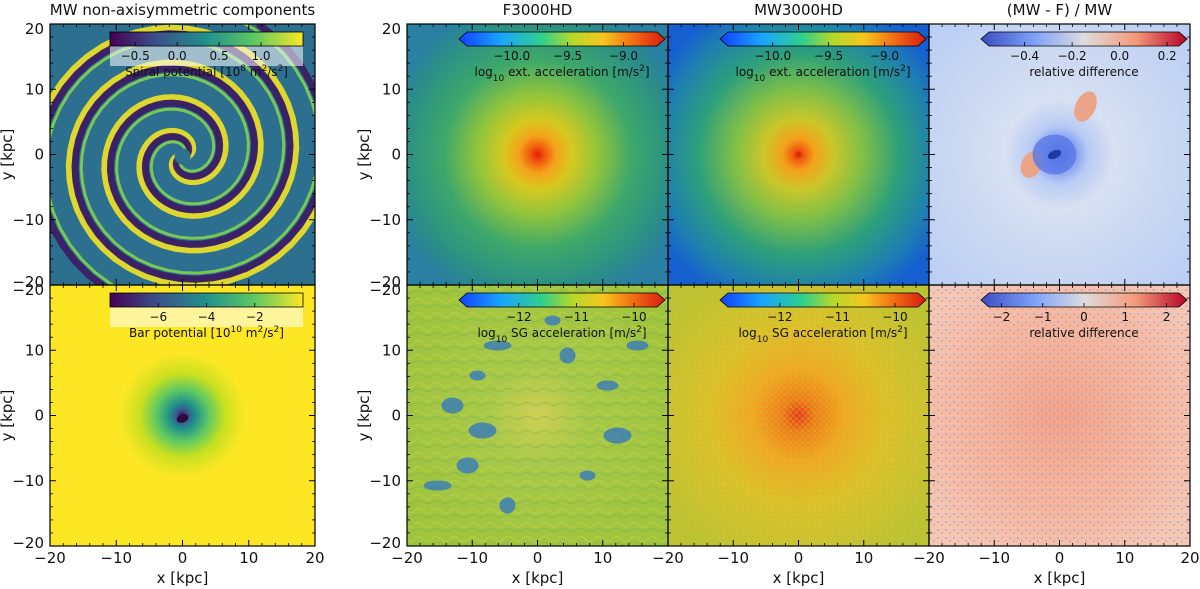 This screenshot has width=1200, height=589. I want to click on panel-title-spiral: MW non-axisymmetric components, so click(183, 10).